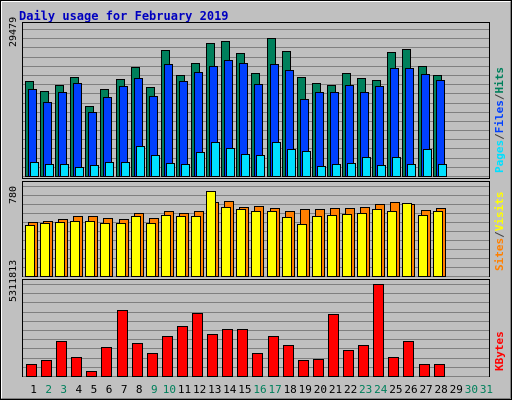  I want to click on x-tick-label-day-22: 22, so click(350, 389).